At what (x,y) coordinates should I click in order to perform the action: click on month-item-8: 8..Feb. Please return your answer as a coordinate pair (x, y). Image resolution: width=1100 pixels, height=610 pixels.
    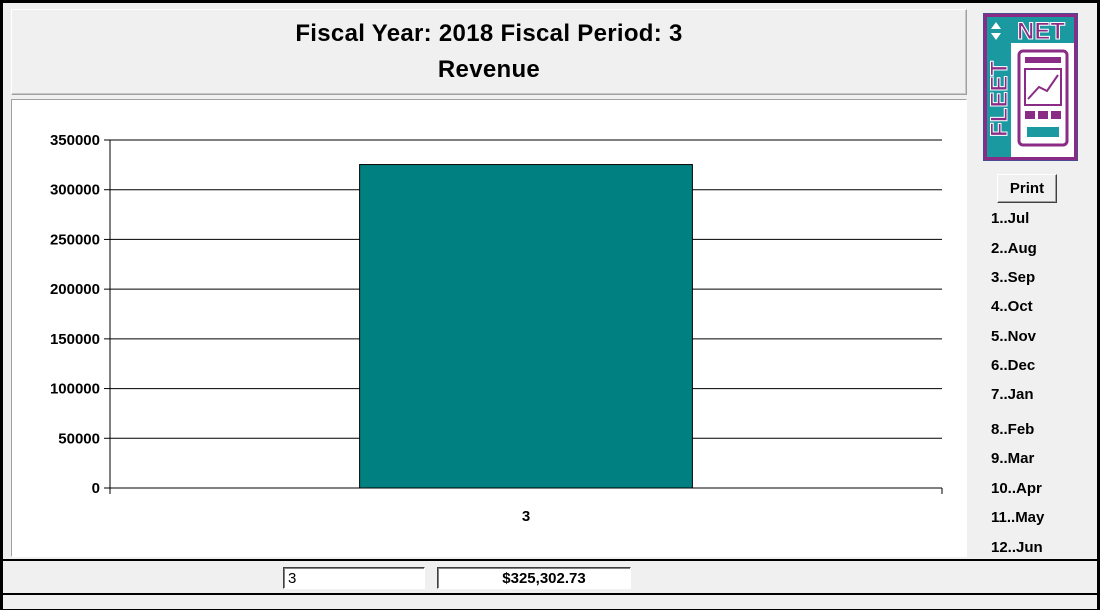
    Looking at the image, I should click on (1013, 429).